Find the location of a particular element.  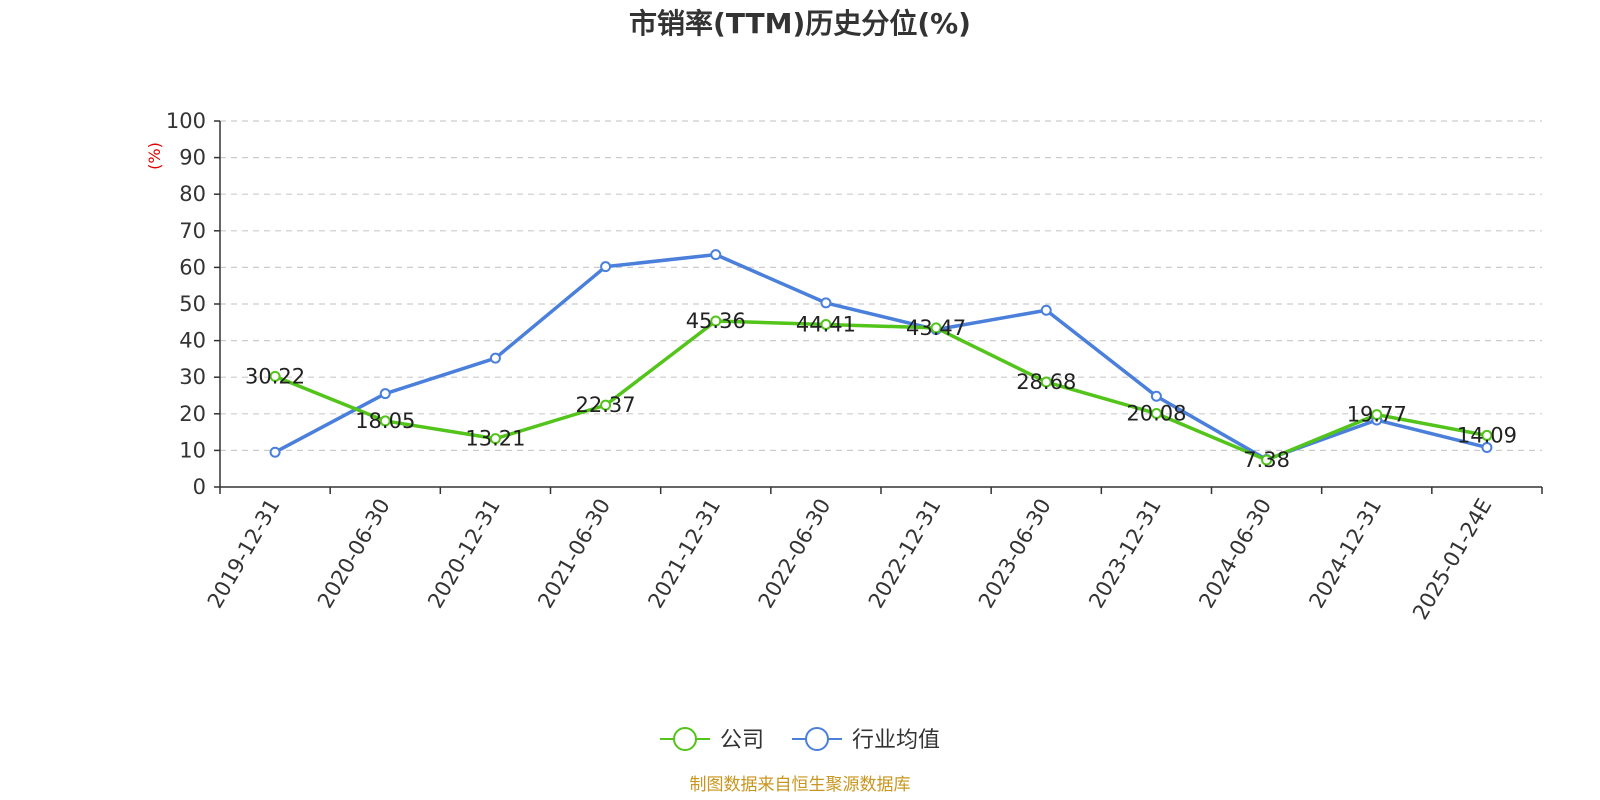

y-tick-label: 70 is located at coordinates (192, 231).